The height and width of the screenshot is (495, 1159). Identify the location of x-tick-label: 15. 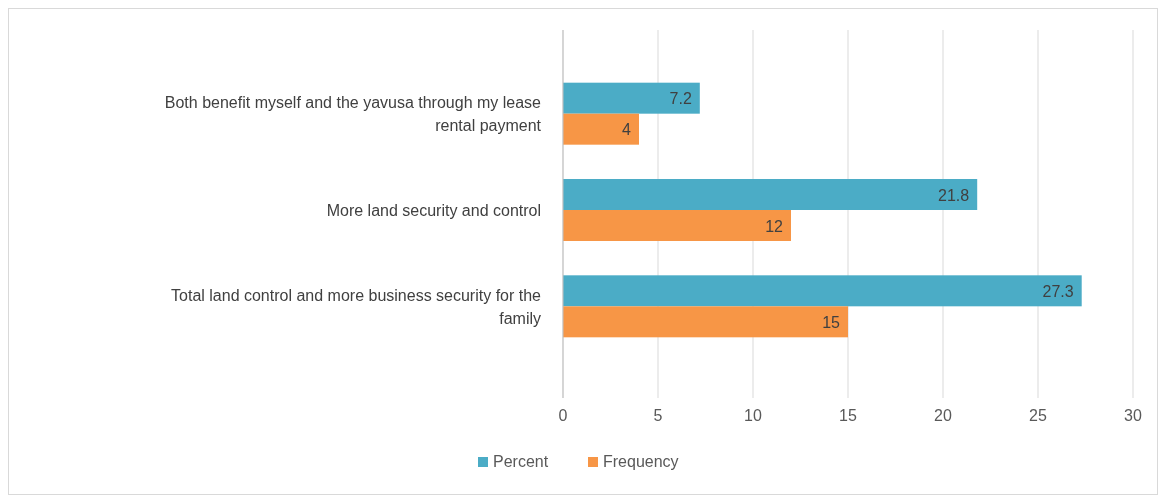
(848, 415).